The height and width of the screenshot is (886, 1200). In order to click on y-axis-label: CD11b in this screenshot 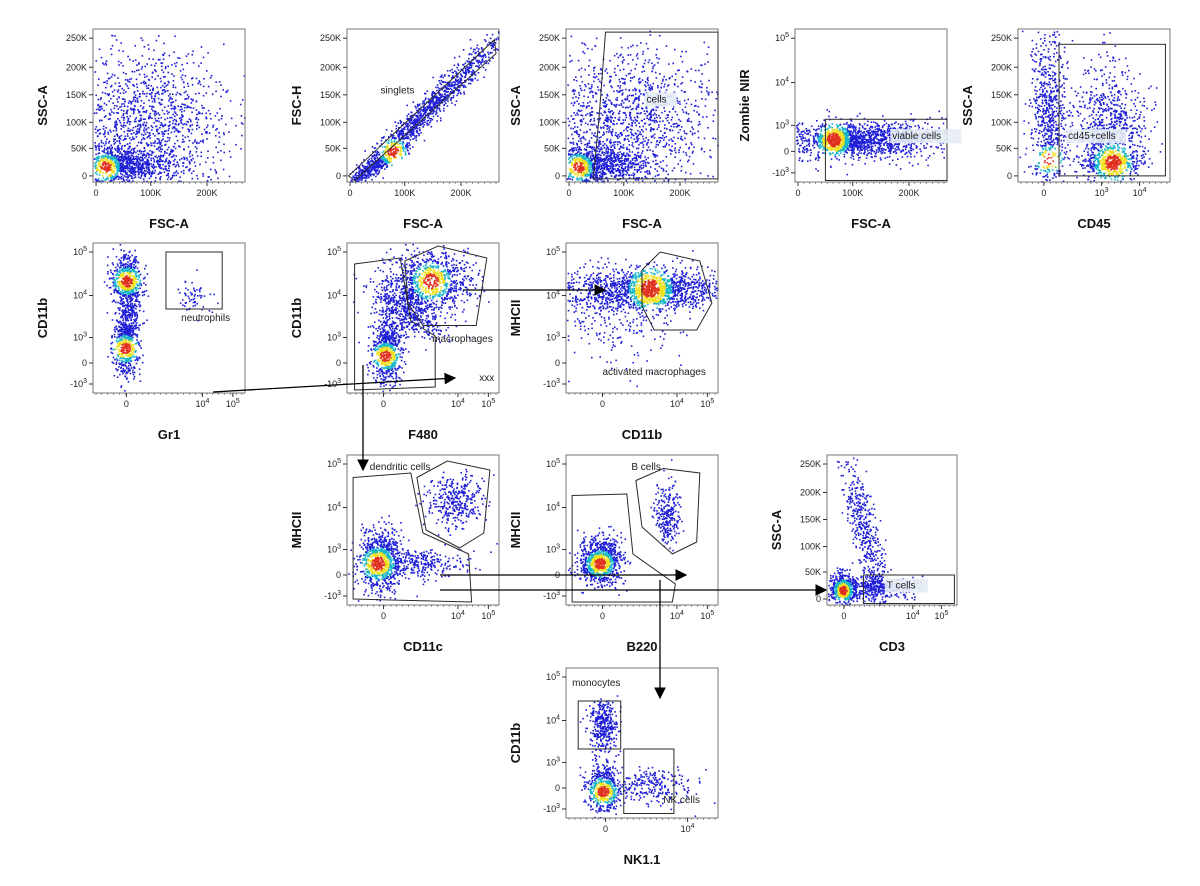, I will do `click(42, 318)`.